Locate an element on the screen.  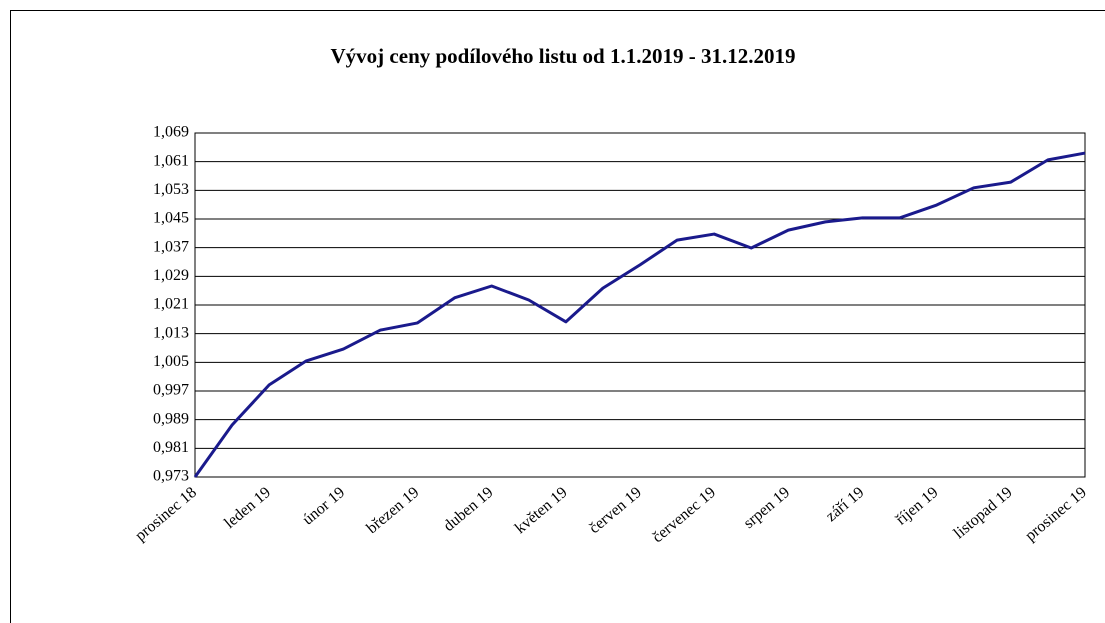
x-tick-label: srpen 19 is located at coordinates (766, 508).